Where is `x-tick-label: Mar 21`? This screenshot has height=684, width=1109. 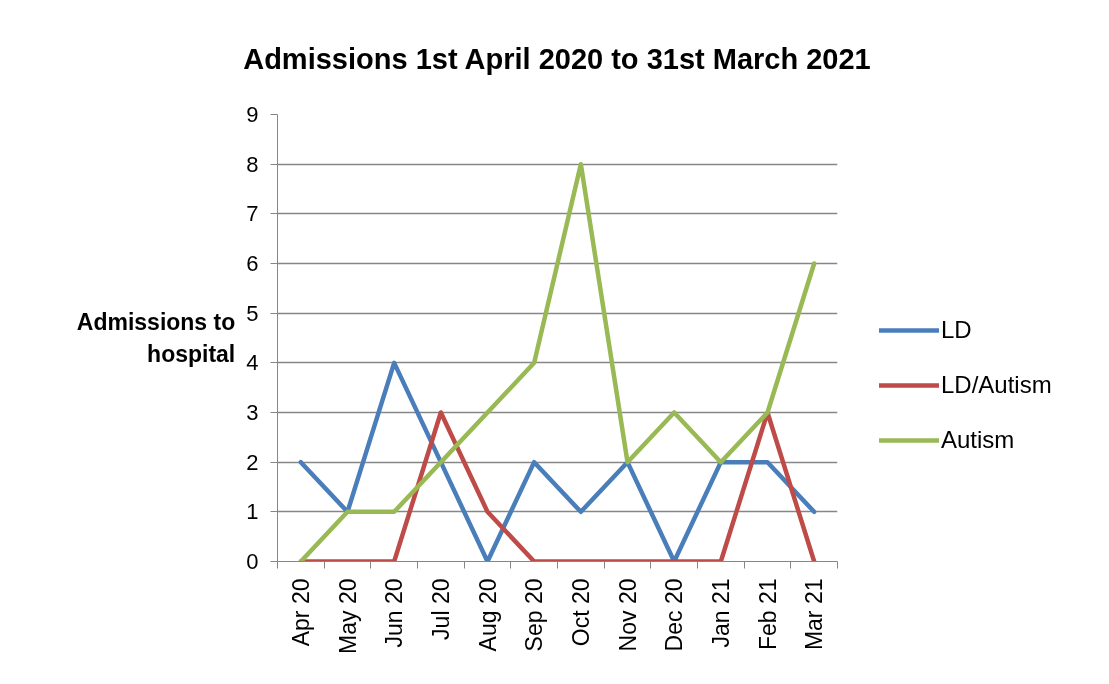 x-tick-label: Mar 21 is located at coordinates (814, 614).